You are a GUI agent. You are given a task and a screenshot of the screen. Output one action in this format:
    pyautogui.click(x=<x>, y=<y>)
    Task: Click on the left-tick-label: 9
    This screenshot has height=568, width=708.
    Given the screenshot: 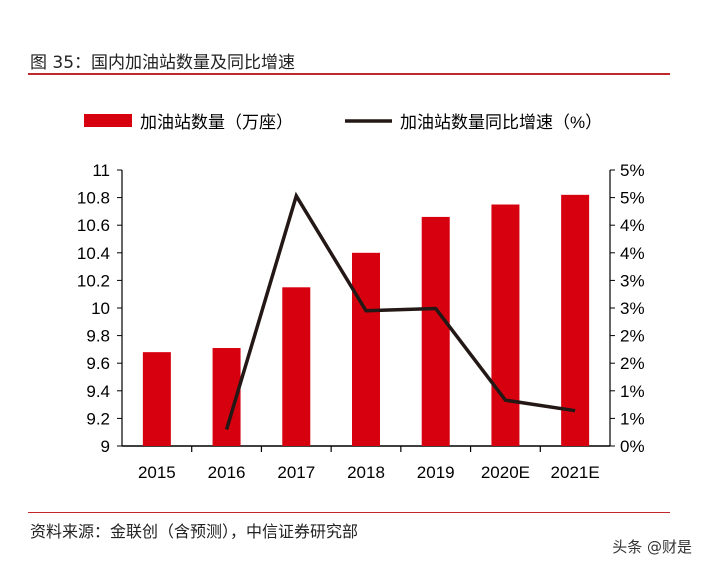 What is the action you would take?
    pyautogui.click(x=105, y=446)
    